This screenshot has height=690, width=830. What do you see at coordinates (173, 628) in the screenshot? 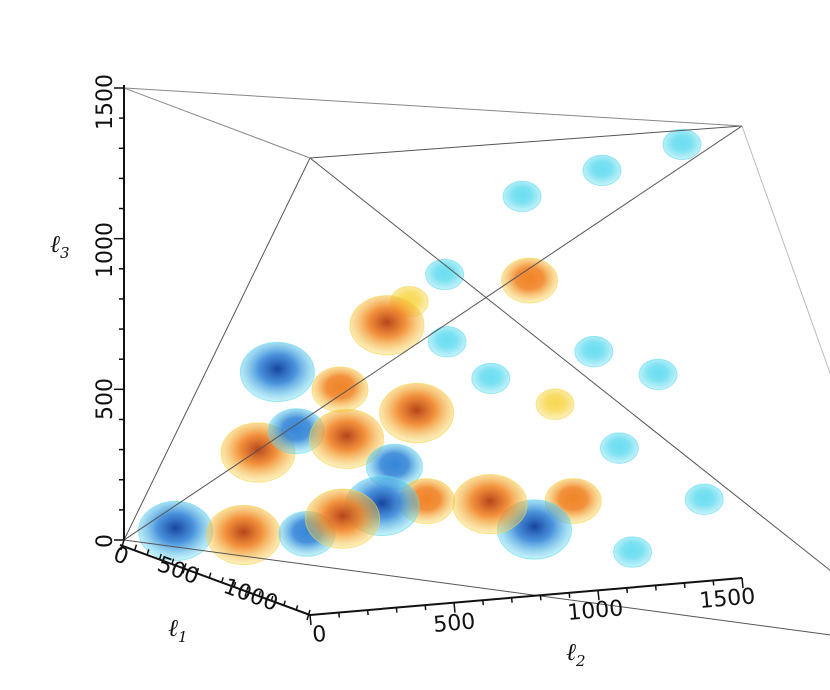
I see `l1-label-symbol: ℓ` at bounding box center [173, 628].